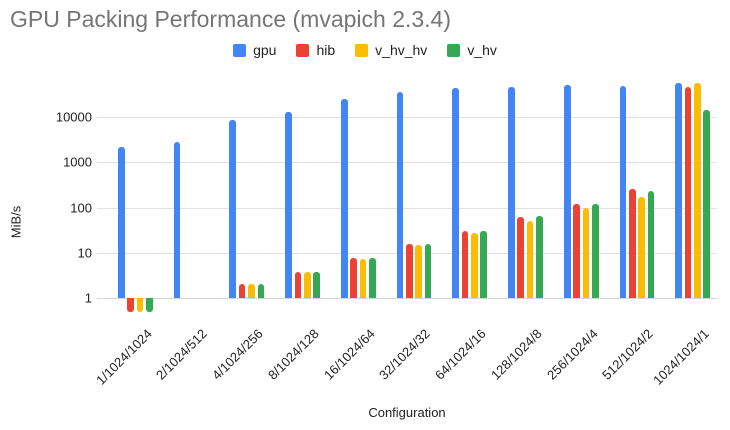  I want to click on legend-label: gpu, so click(265, 50).